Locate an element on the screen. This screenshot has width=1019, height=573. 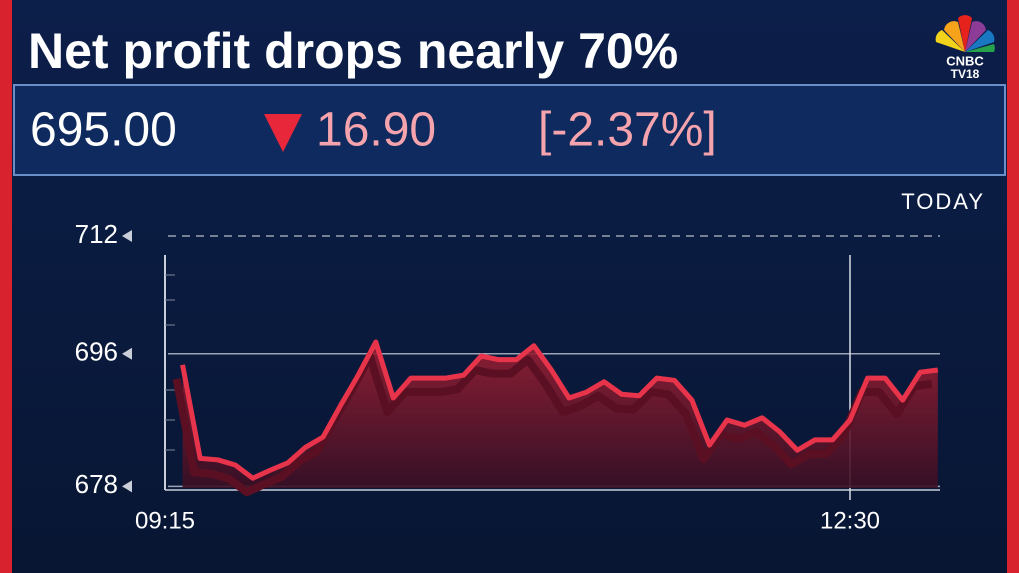
period: TODAY is located at coordinates (943, 201).